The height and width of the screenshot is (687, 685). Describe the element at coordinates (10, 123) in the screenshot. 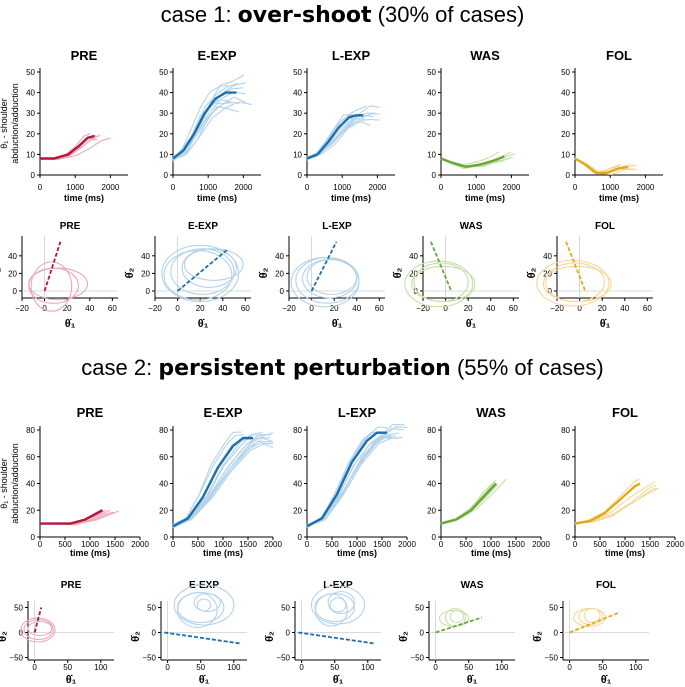

I see `y-axis-label-shoulder: θ₁ - shoulder abduction/adduction` at that location.